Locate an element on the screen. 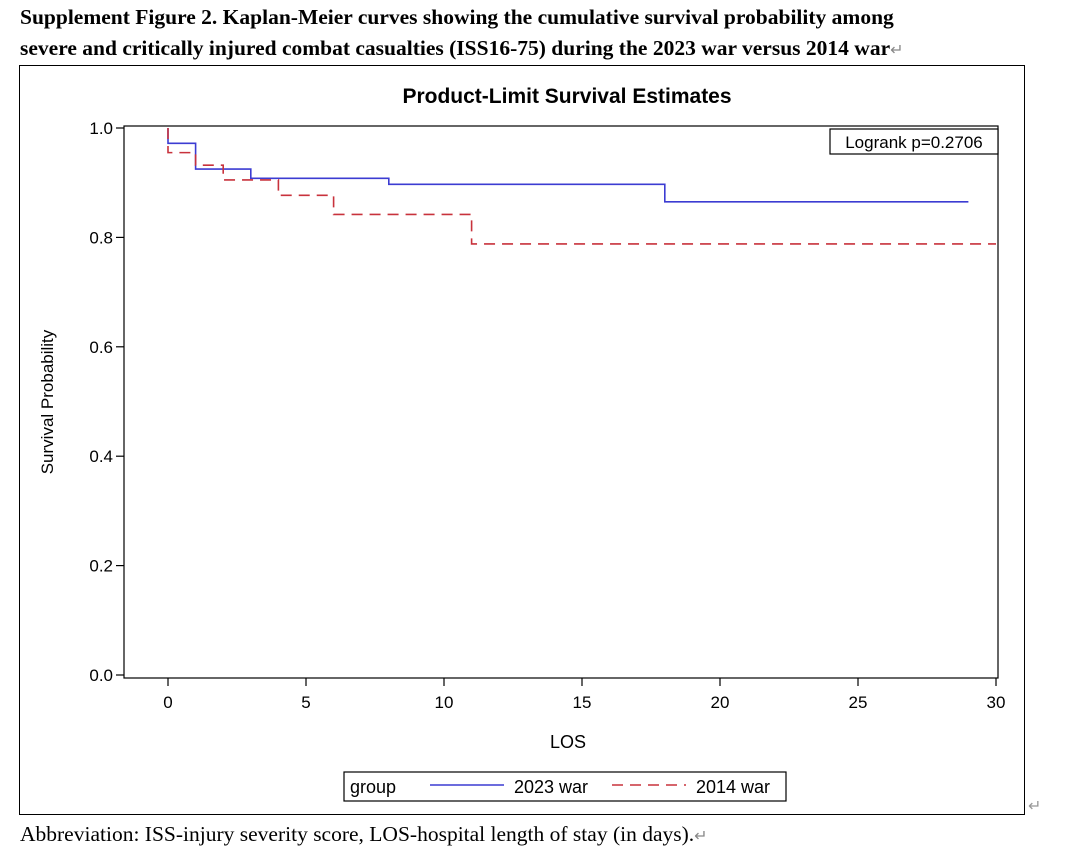 This screenshot has width=1080, height=853. y-axis-label: Survival Probability is located at coordinates (47, 401).